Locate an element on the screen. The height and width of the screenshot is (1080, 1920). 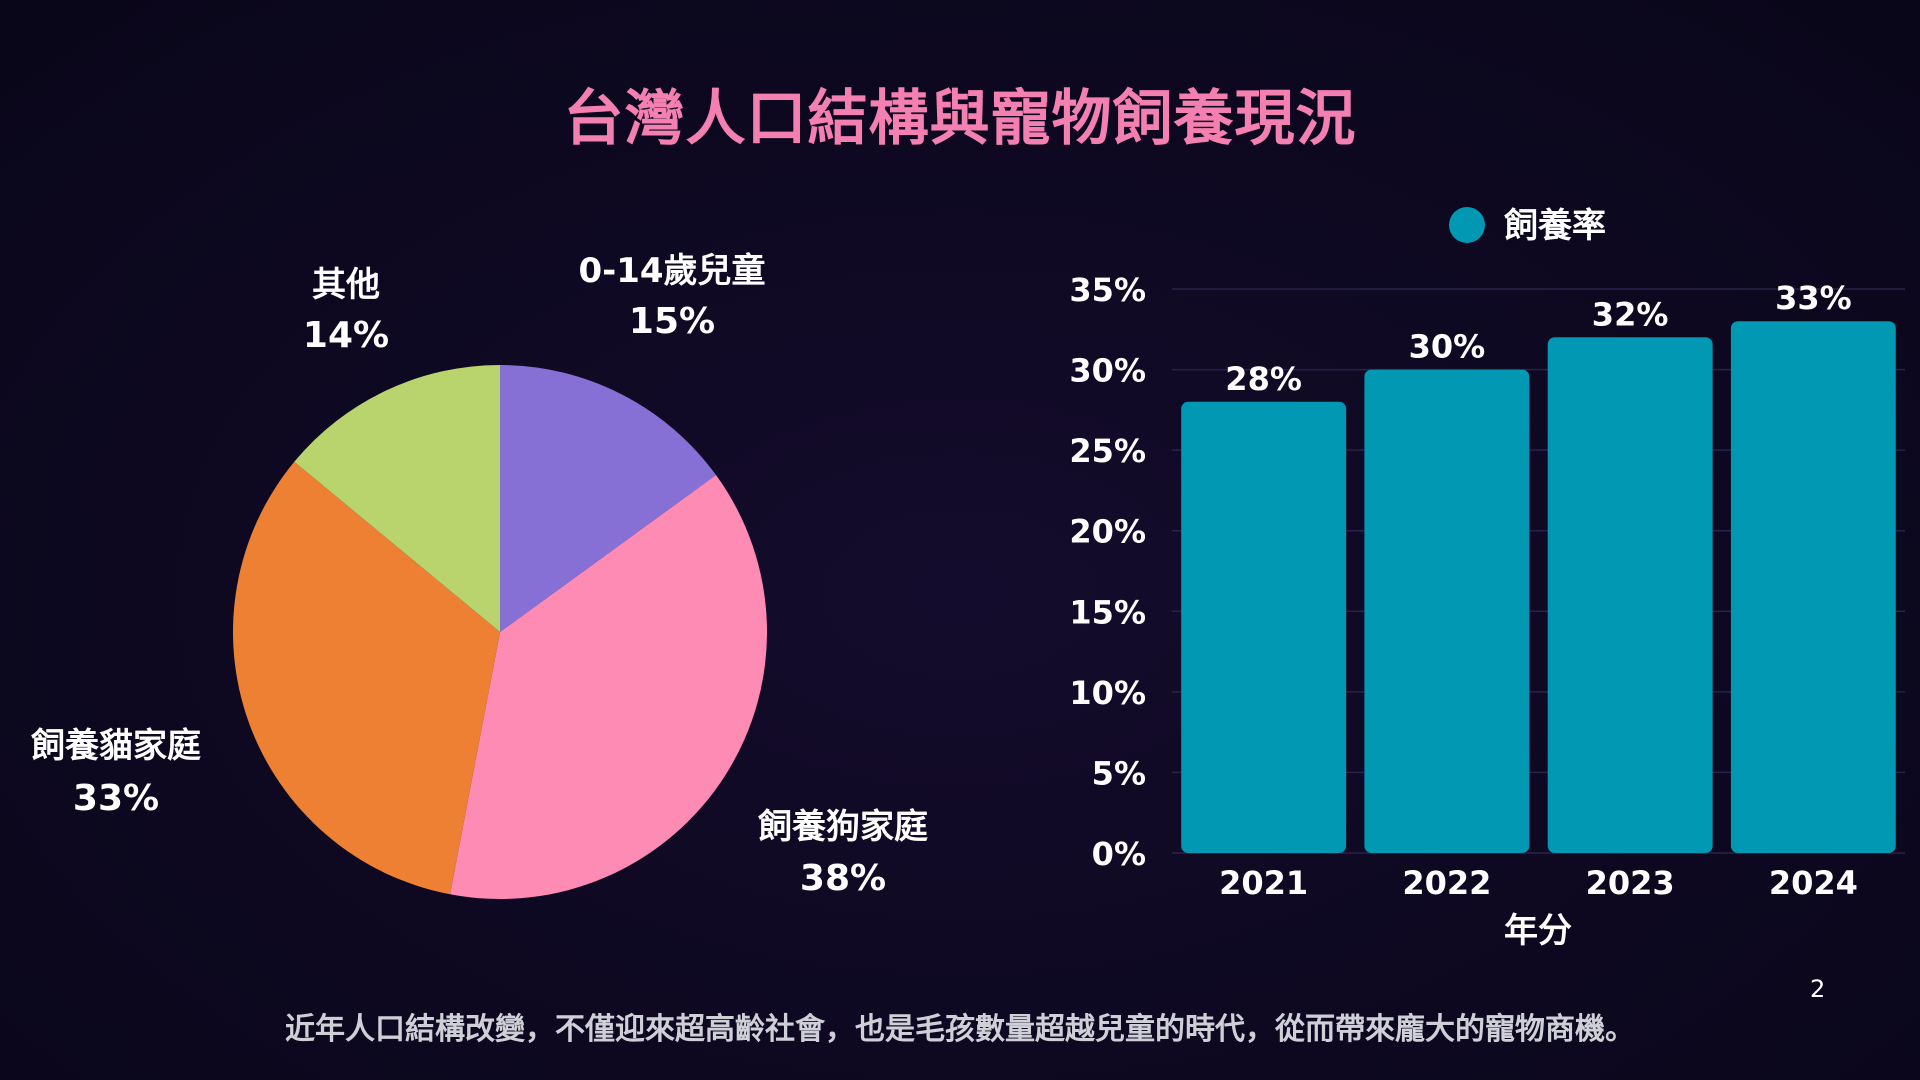
y-tick-label-4: 20% is located at coordinates (1107, 532).